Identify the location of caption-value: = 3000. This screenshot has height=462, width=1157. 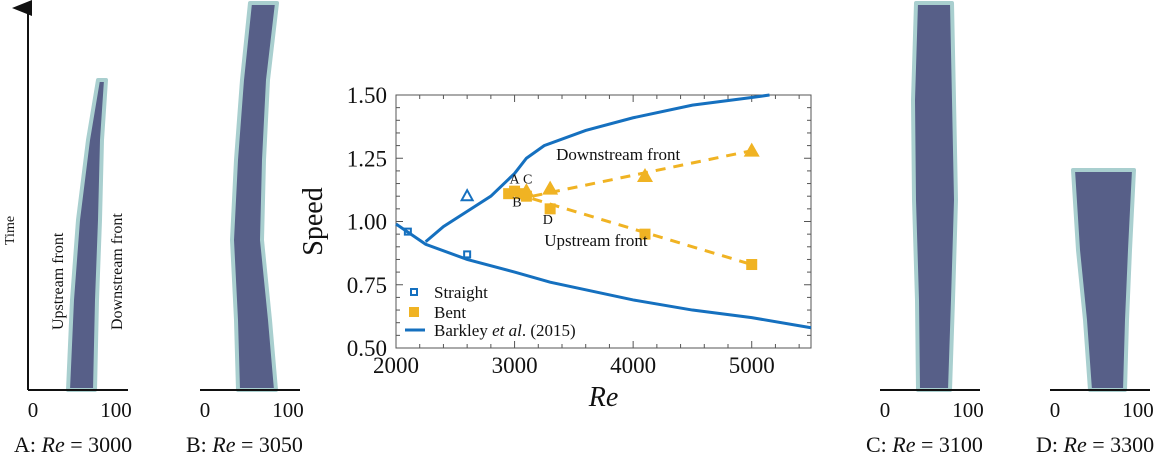
(98, 444).